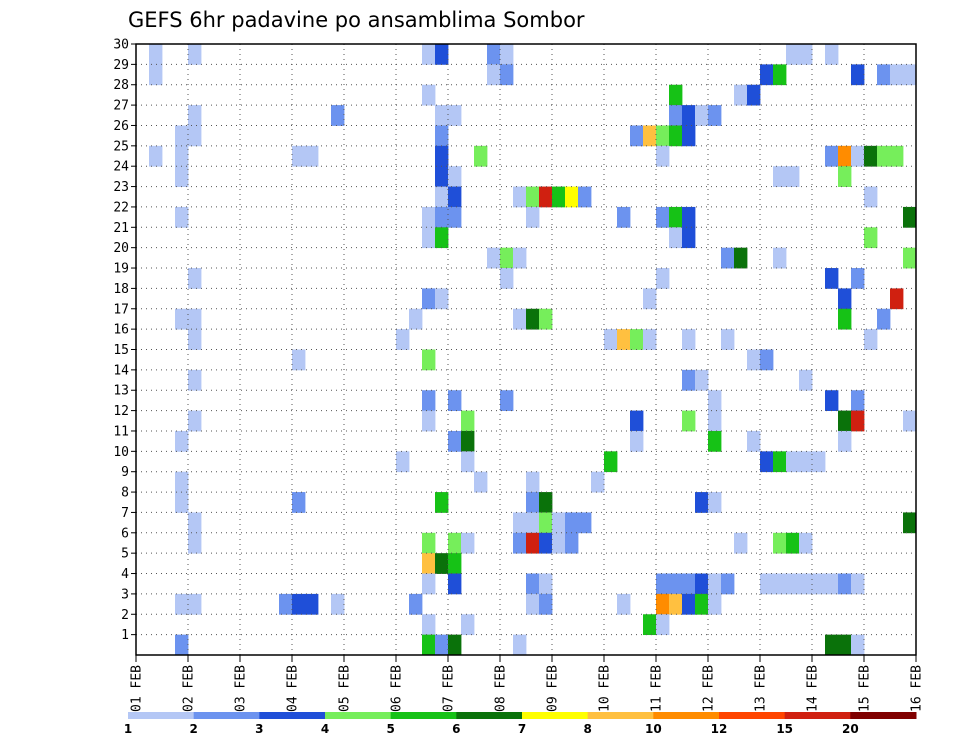  I want to click on y-tick-label: 5, so click(125, 554).